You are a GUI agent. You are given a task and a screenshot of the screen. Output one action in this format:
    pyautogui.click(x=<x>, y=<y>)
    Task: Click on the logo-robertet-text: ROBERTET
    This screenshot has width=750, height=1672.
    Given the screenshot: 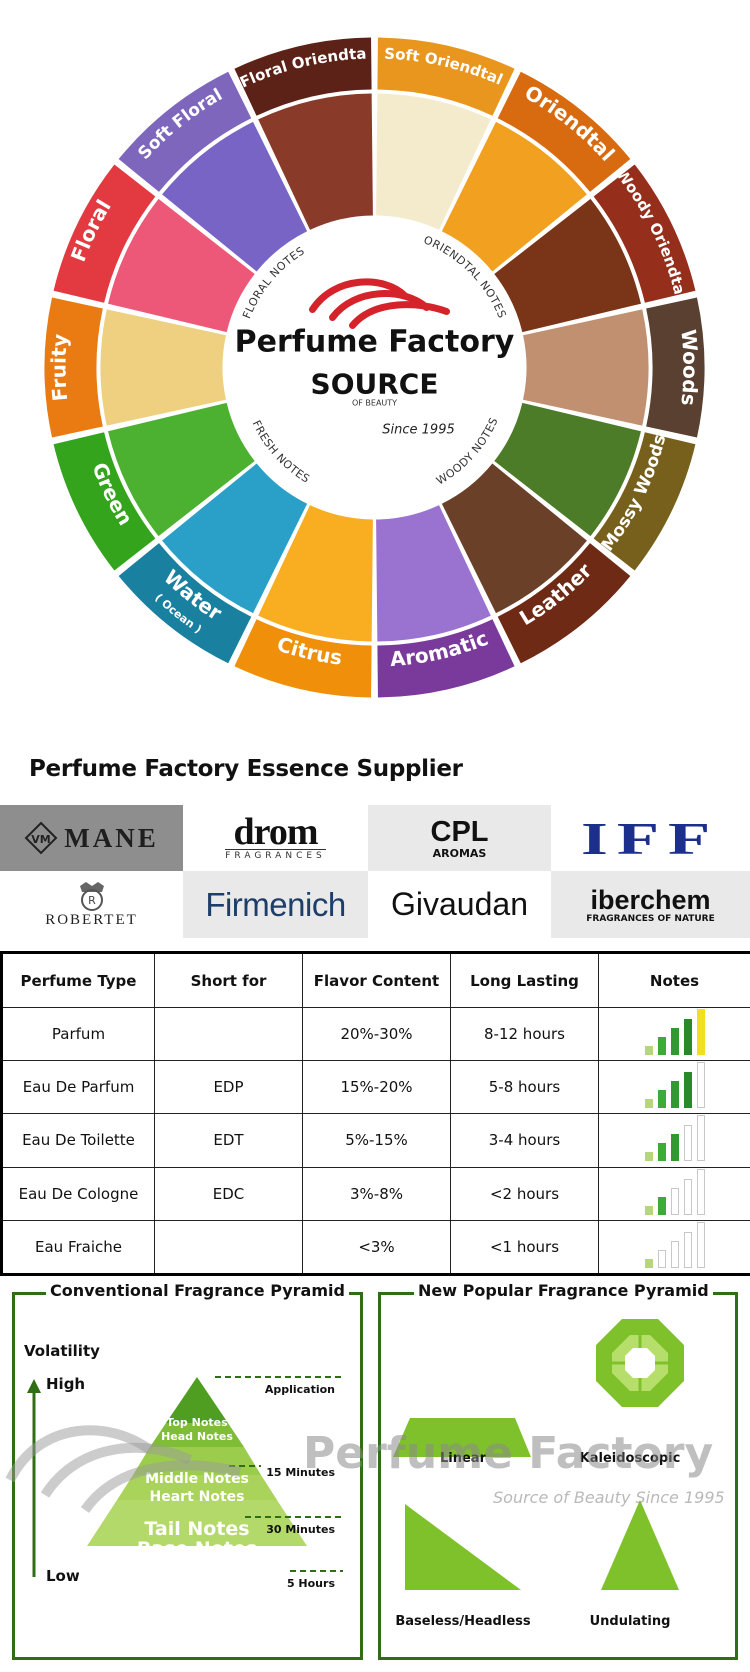 What is the action you would take?
    pyautogui.click(x=91, y=920)
    